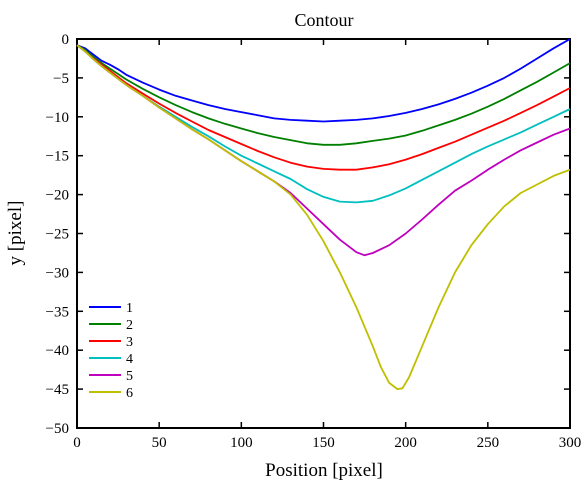  What do you see at coordinates (488, 443) in the screenshot?
I see `x-tick-label: 250` at bounding box center [488, 443].